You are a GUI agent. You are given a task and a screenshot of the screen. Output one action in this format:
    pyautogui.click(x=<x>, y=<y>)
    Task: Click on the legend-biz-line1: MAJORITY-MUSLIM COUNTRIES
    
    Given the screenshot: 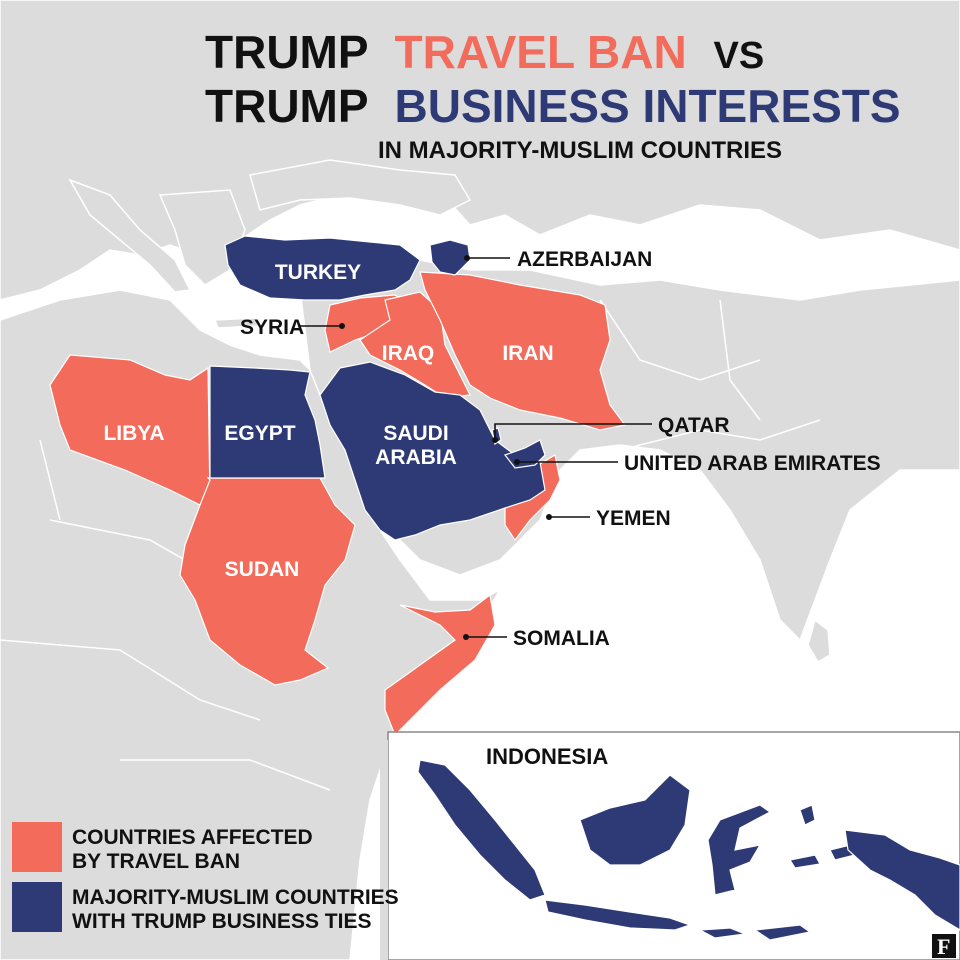 What is the action you would take?
    pyautogui.click(x=235, y=897)
    